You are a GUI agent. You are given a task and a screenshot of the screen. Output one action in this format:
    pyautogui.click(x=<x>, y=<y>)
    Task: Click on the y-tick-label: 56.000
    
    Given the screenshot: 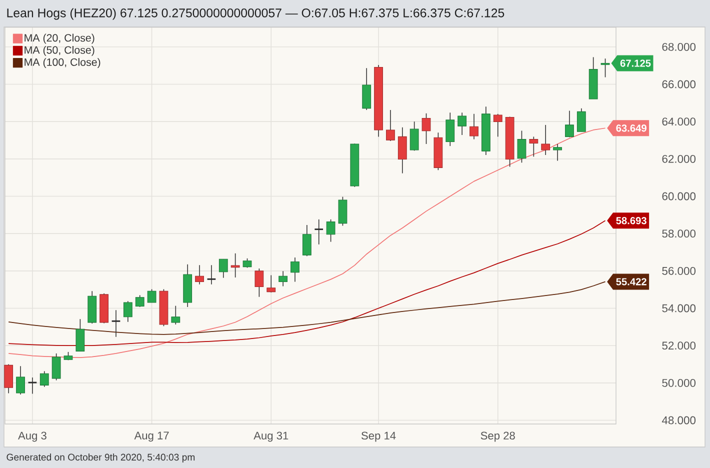 What is the action you would take?
    pyautogui.click(x=679, y=270)
    